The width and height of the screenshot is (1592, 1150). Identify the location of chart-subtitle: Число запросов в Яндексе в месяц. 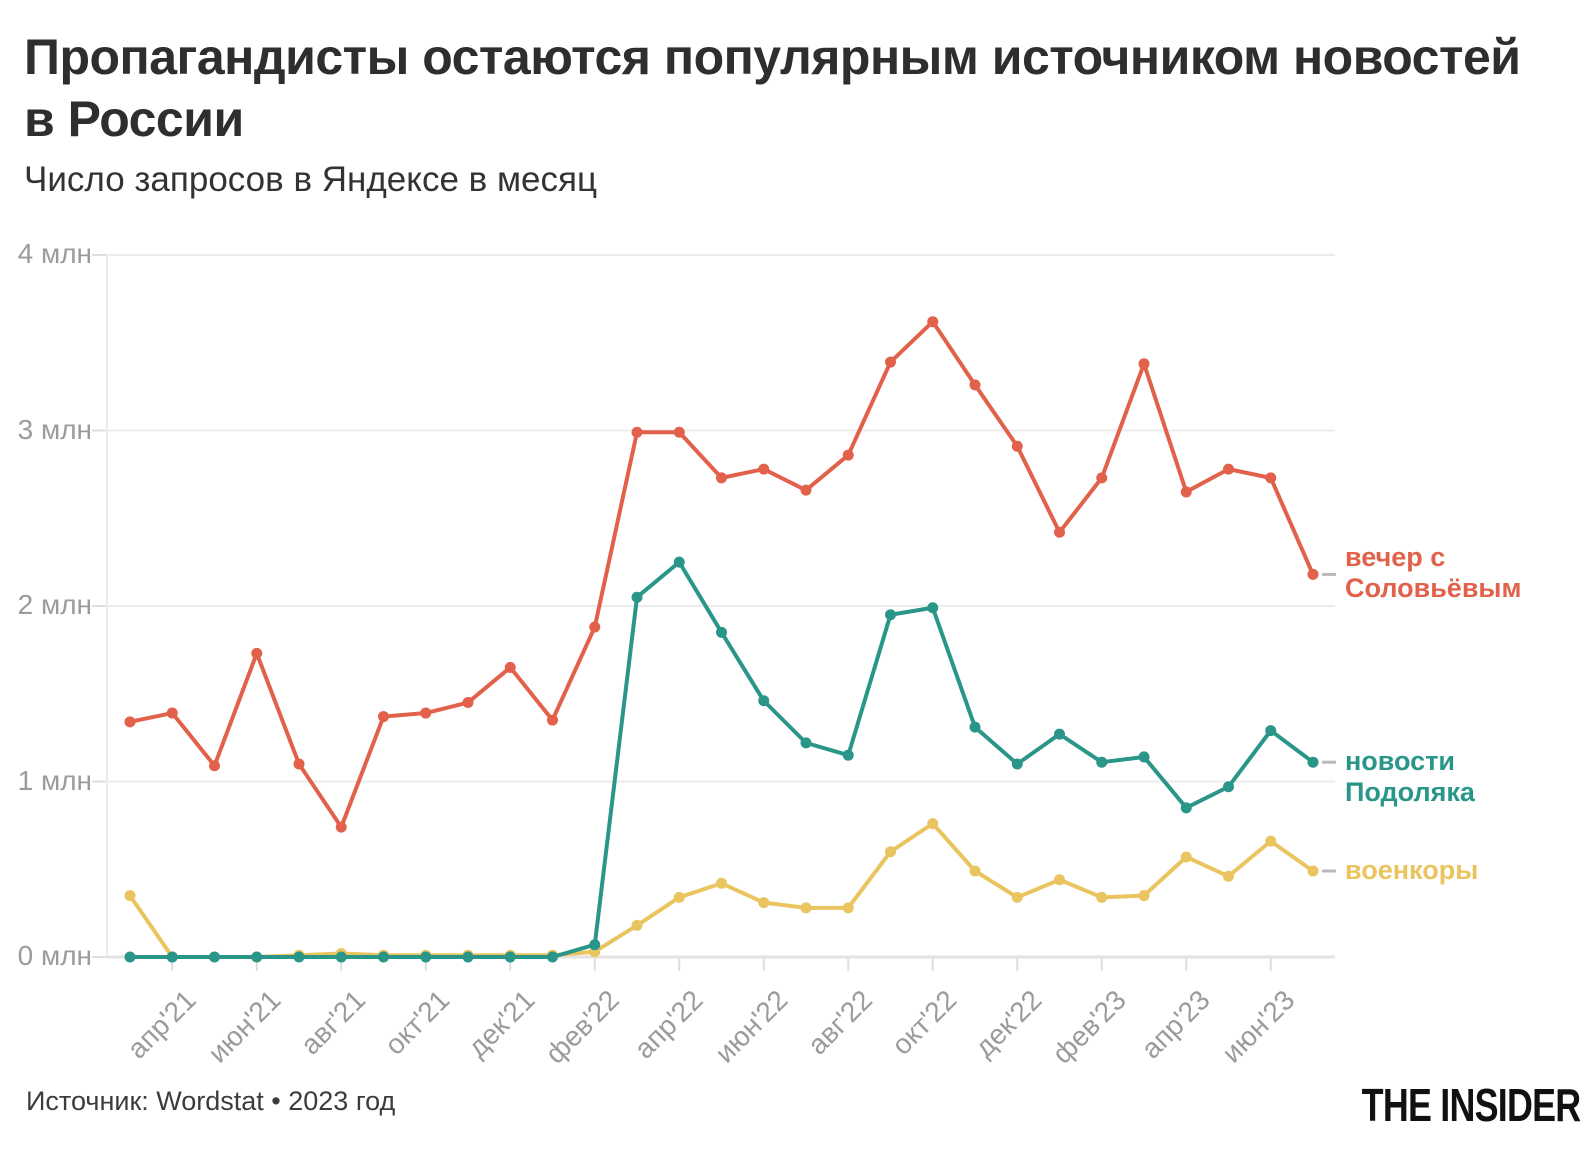
(311, 179).